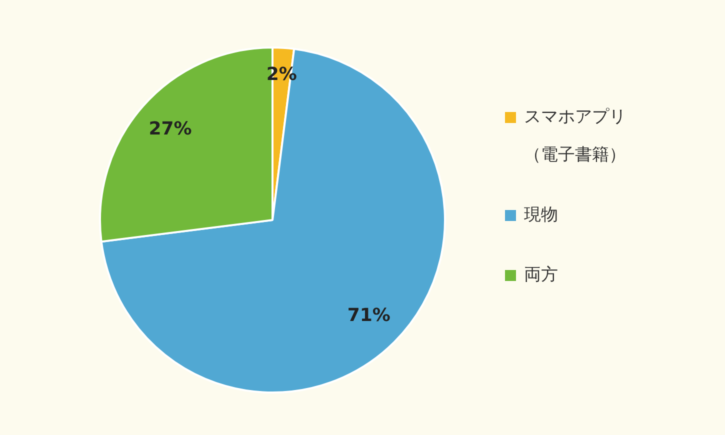  Describe the element at coordinates (575, 136) in the screenshot. I see `legend-label: スマホアプリ（電子書籍）` at that location.